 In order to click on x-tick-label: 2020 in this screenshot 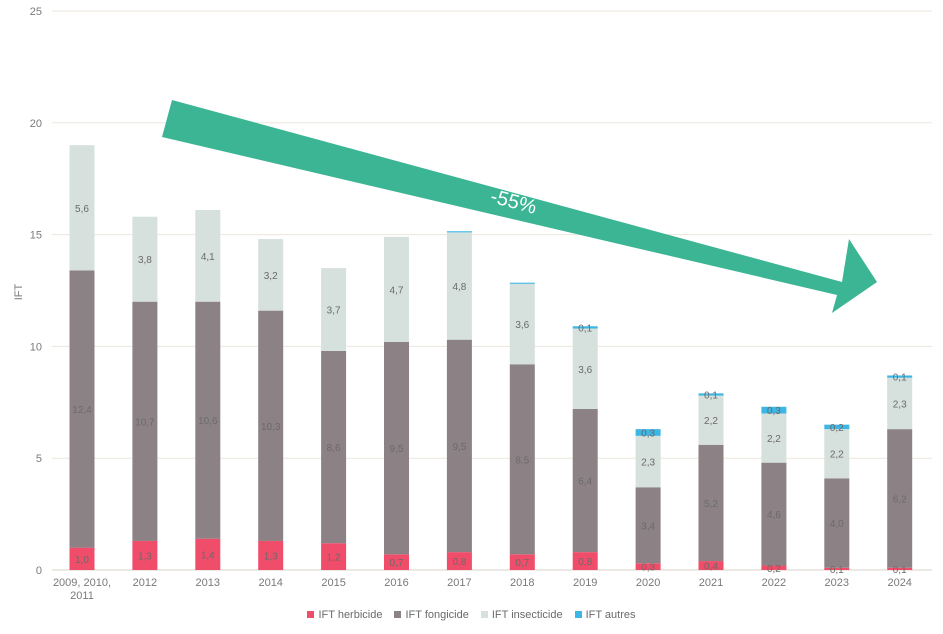, I will do `click(648, 583)`.